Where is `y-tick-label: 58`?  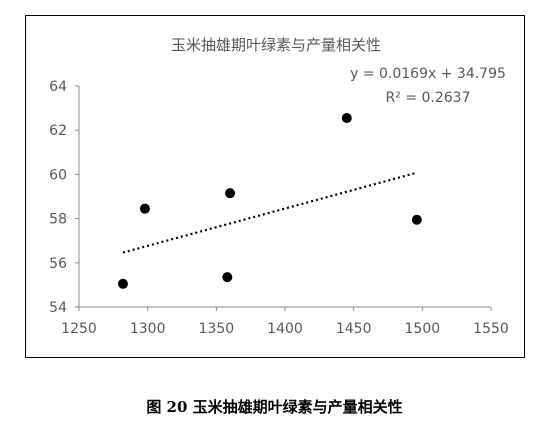
y-tick-label: 58 is located at coordinates (58, 220).